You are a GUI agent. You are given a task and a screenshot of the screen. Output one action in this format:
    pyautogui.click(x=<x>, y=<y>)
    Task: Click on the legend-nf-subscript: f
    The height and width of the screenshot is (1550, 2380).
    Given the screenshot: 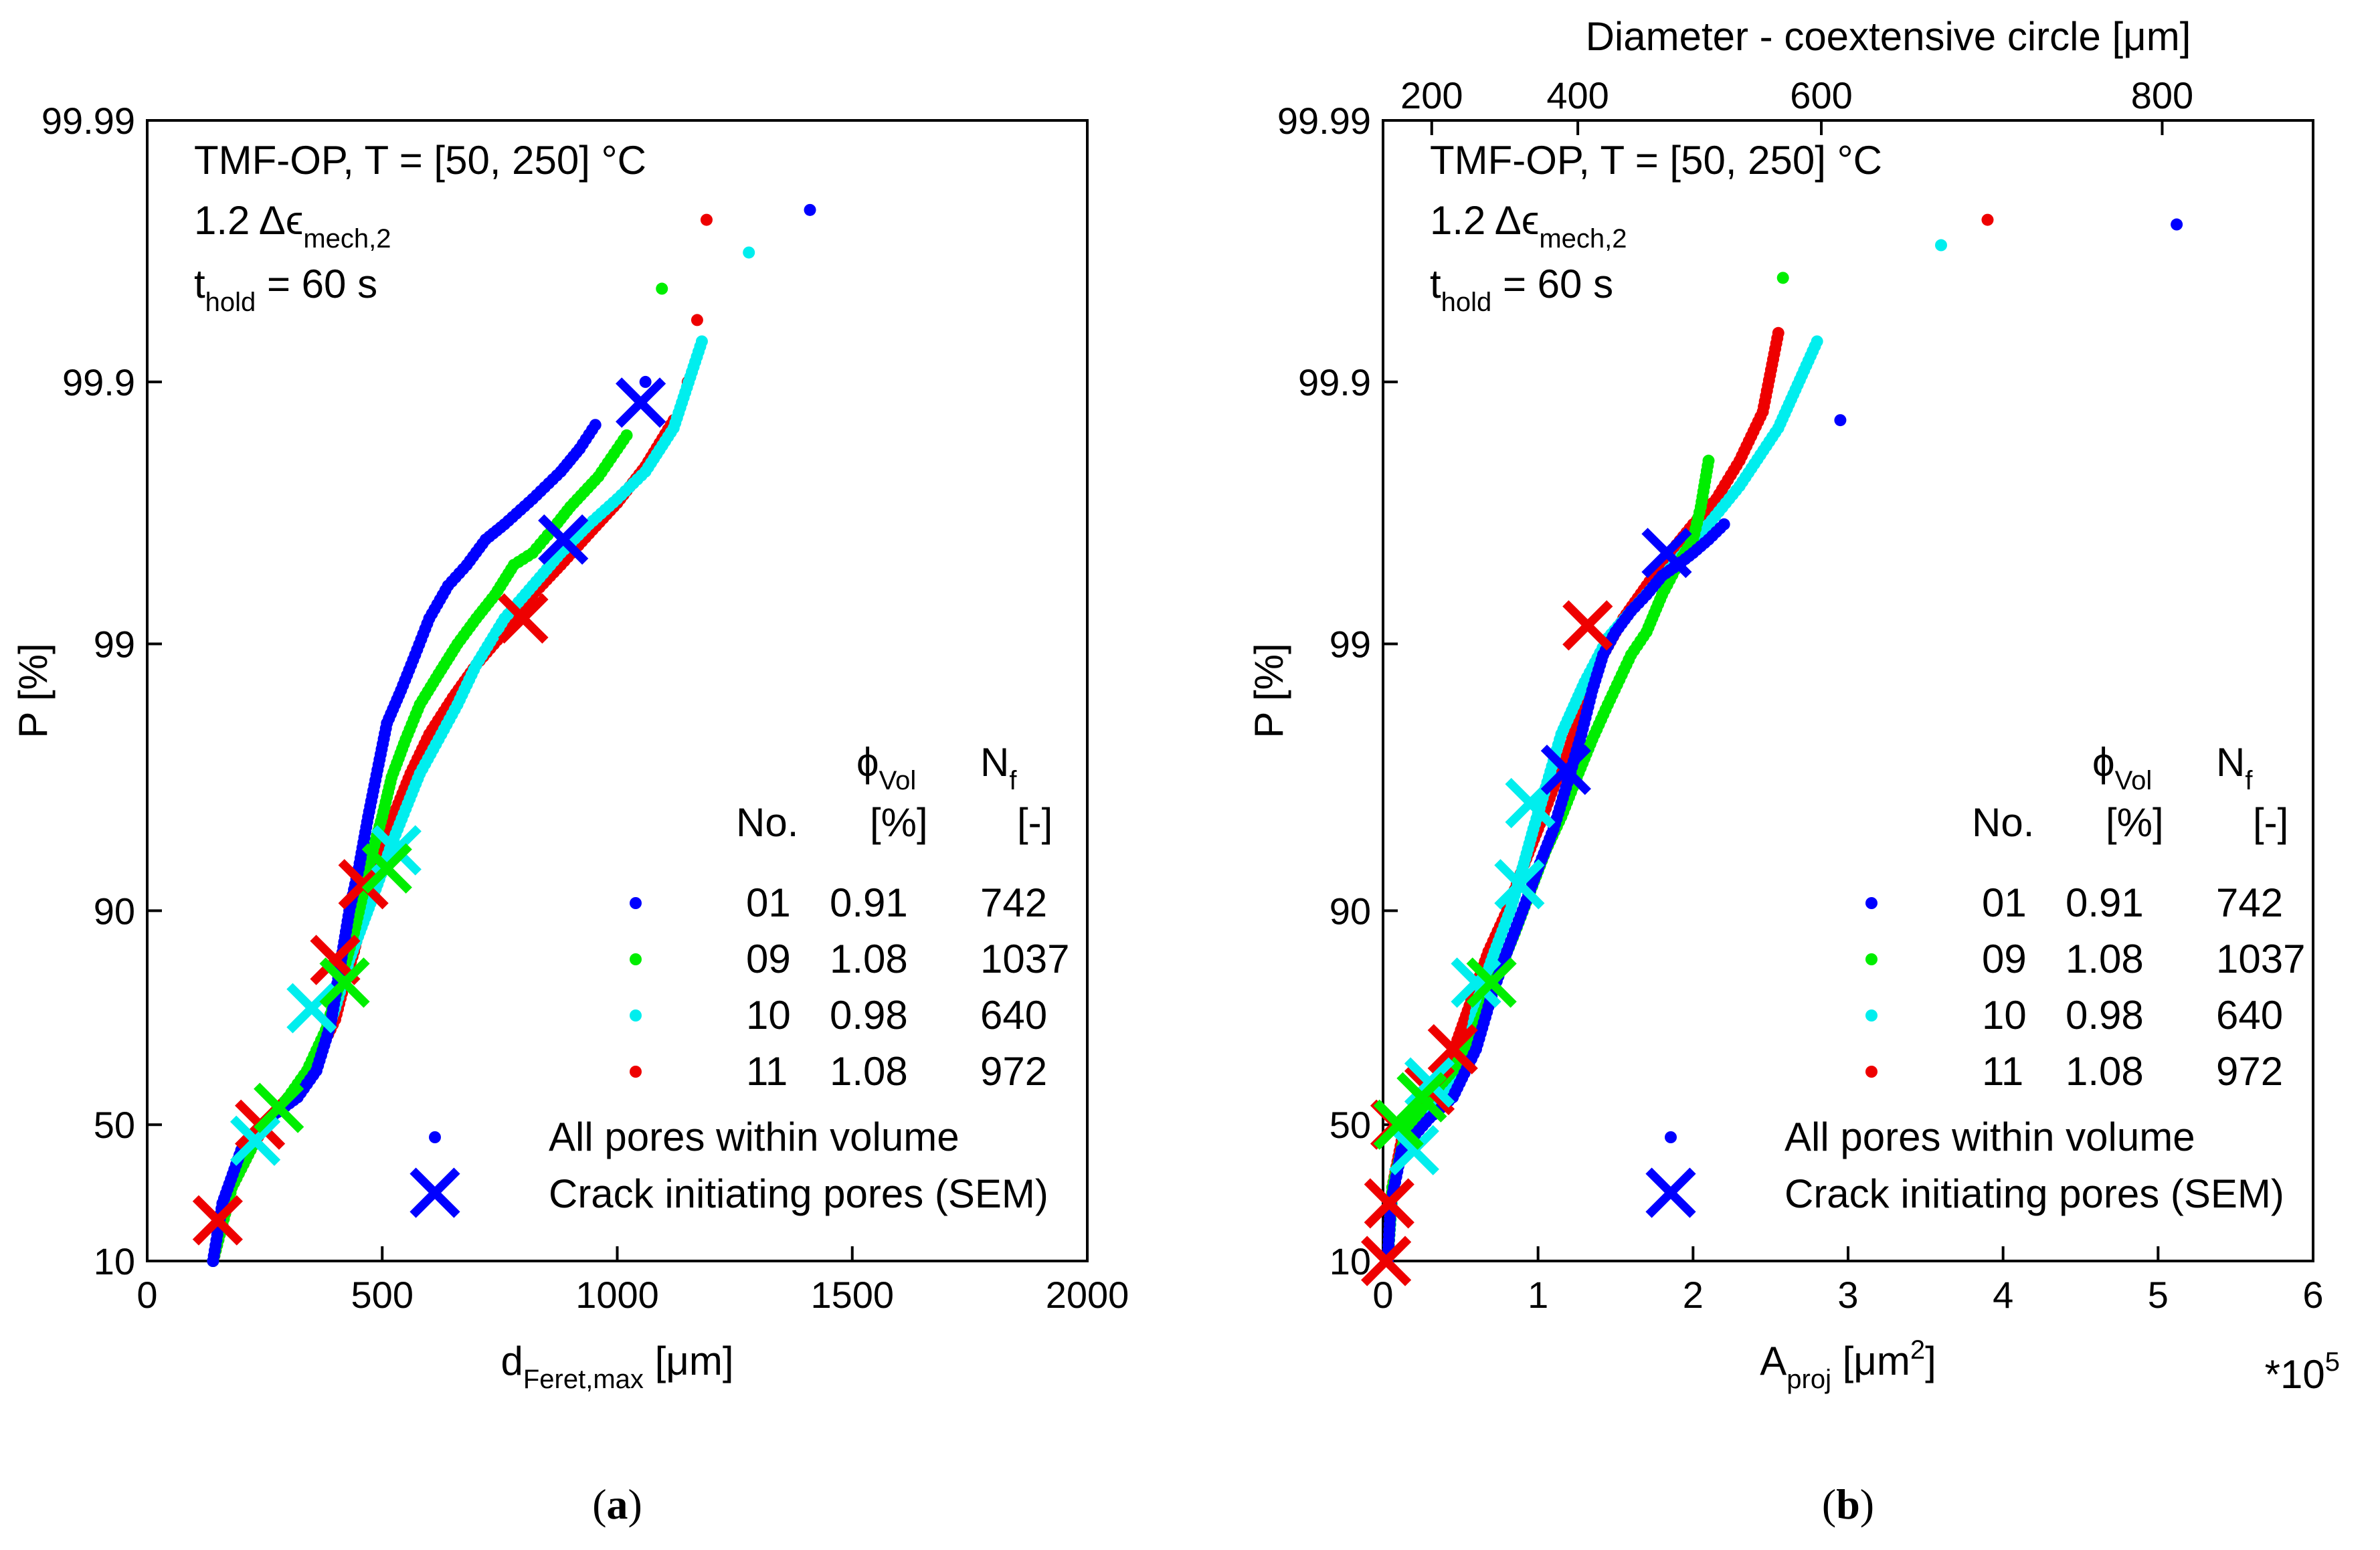 What is the action you would take?
    pyautogui.click(x=1013, y=780)
    